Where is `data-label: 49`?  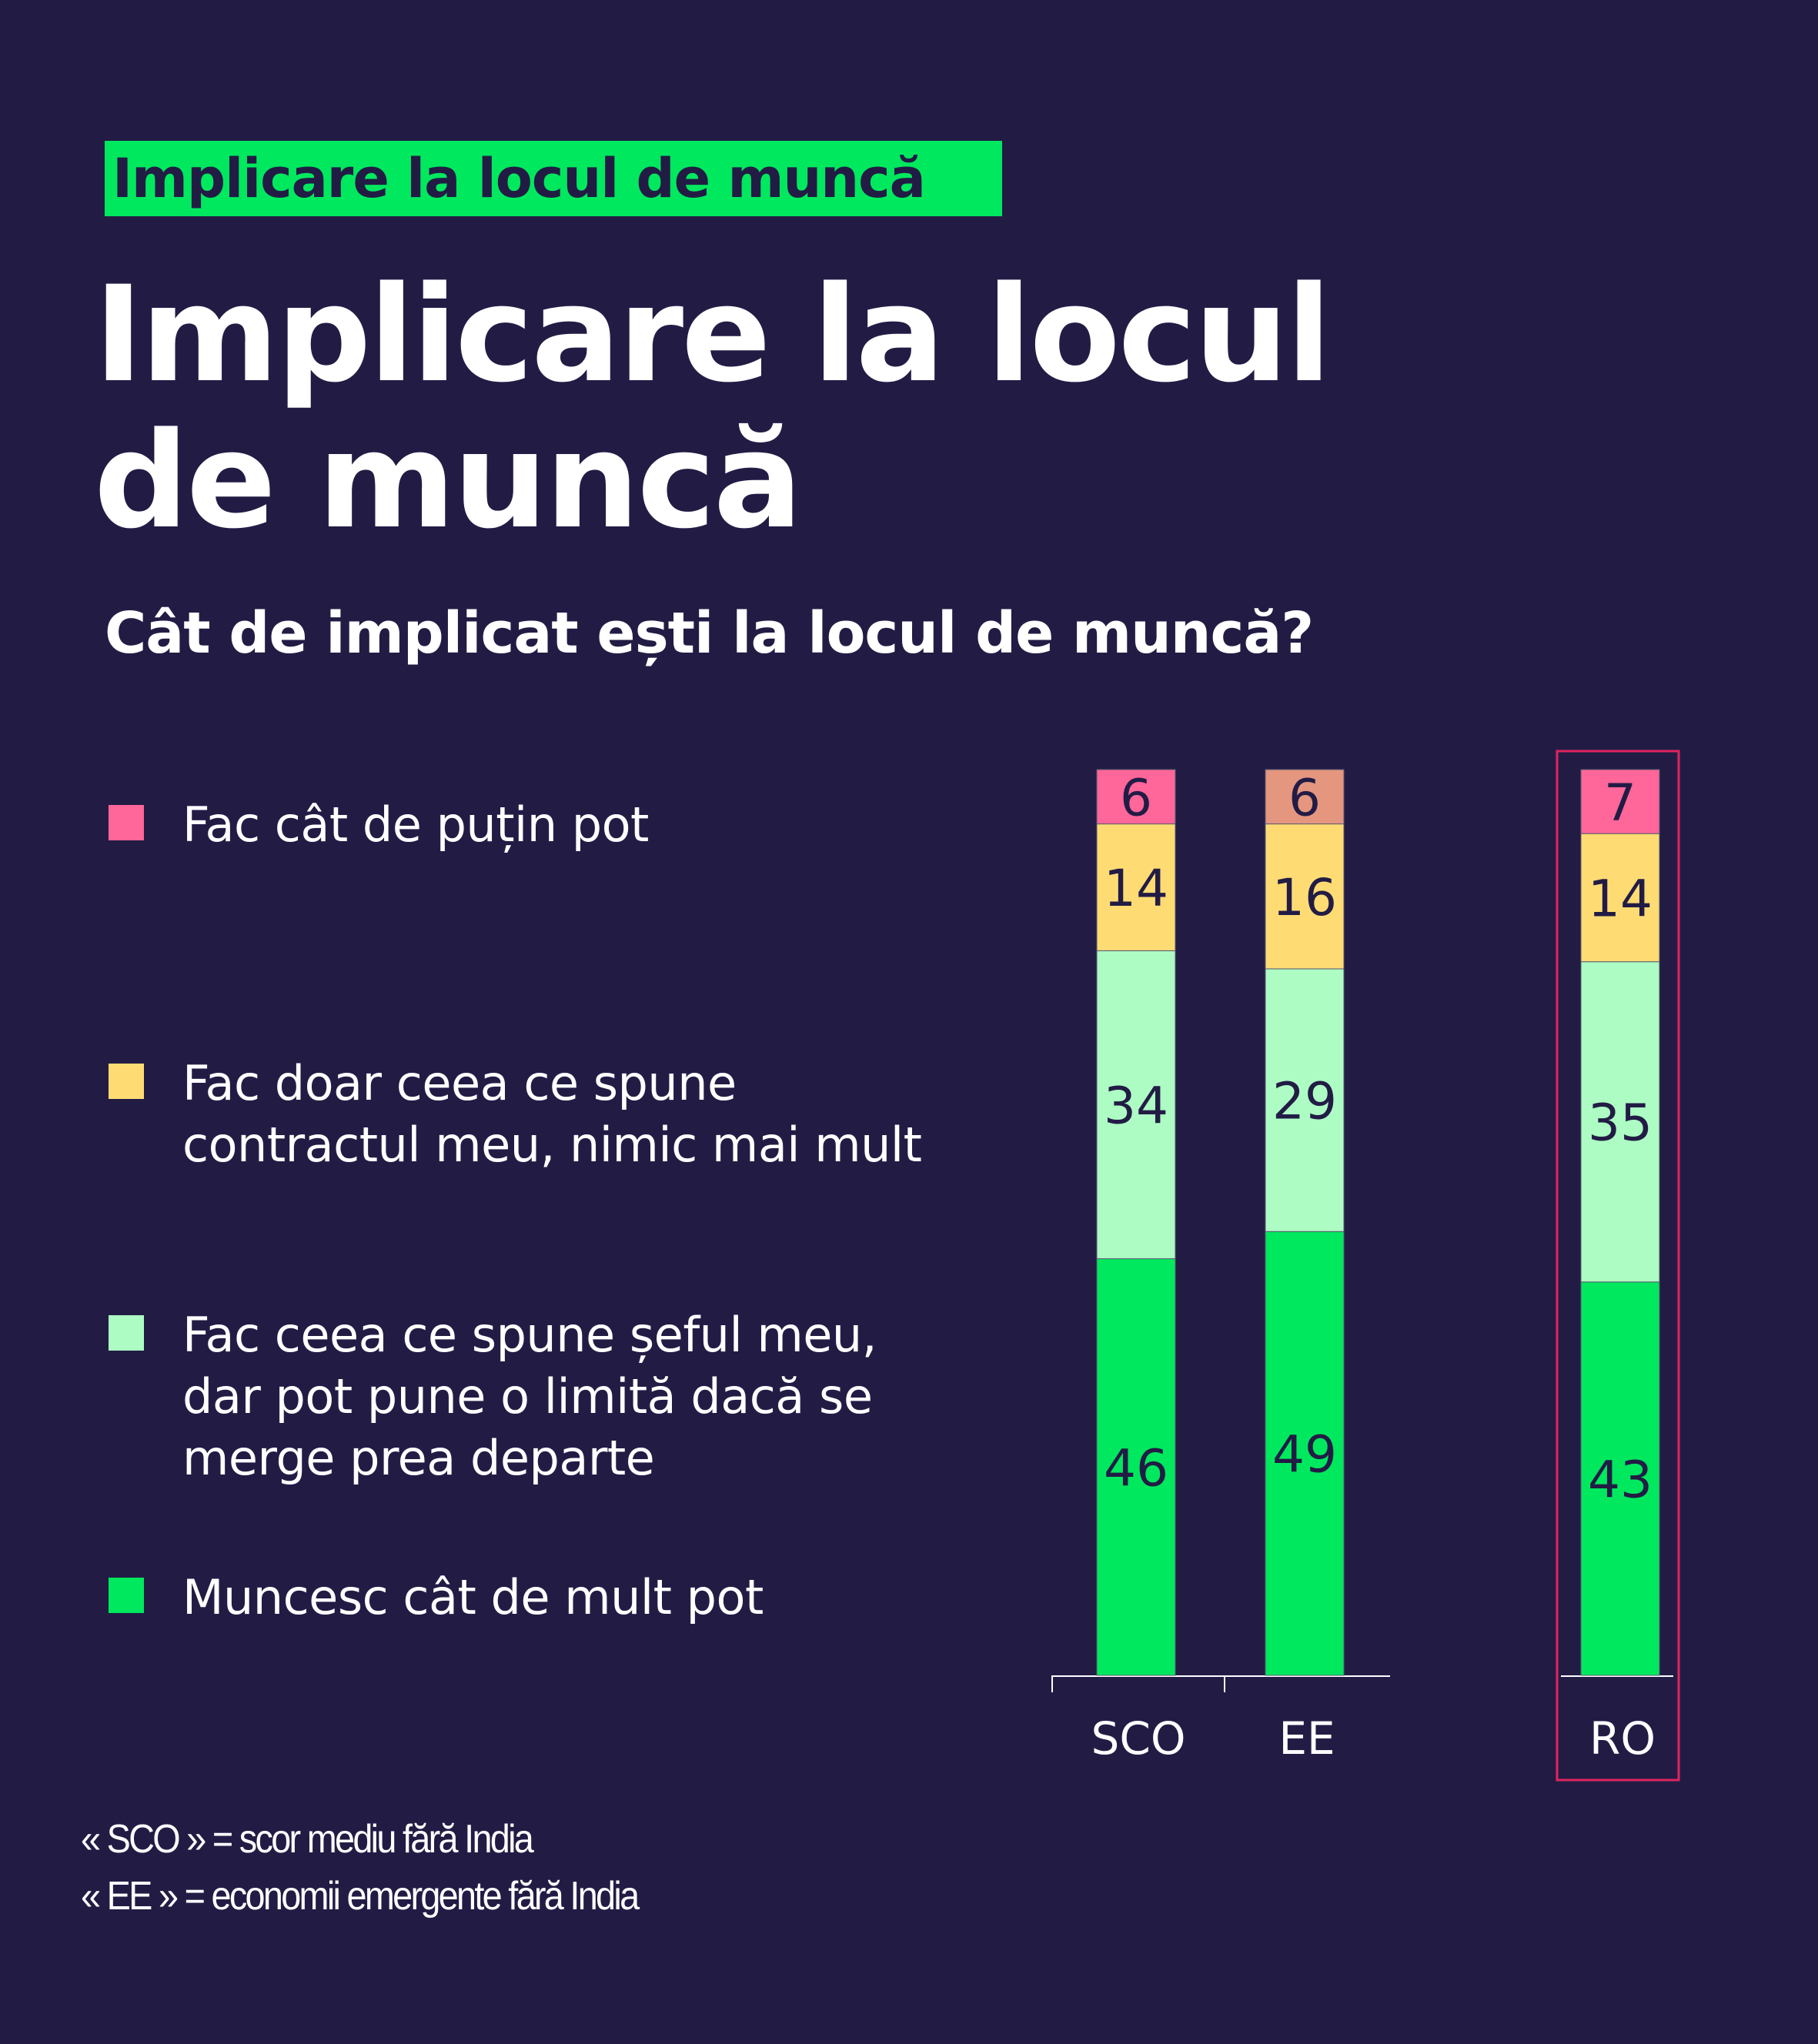 data-label: 49 is located at coordinates (1304, 1455).